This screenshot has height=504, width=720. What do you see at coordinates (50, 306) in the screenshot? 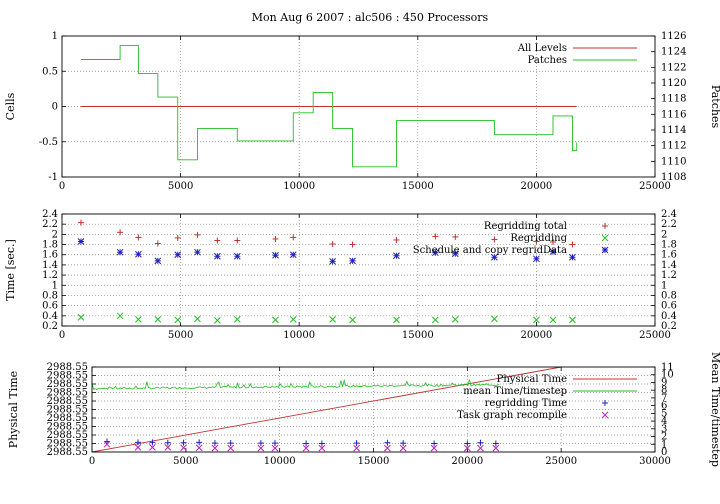
I see `y-tick-label: 0.6` at bounding box center [50, 306].